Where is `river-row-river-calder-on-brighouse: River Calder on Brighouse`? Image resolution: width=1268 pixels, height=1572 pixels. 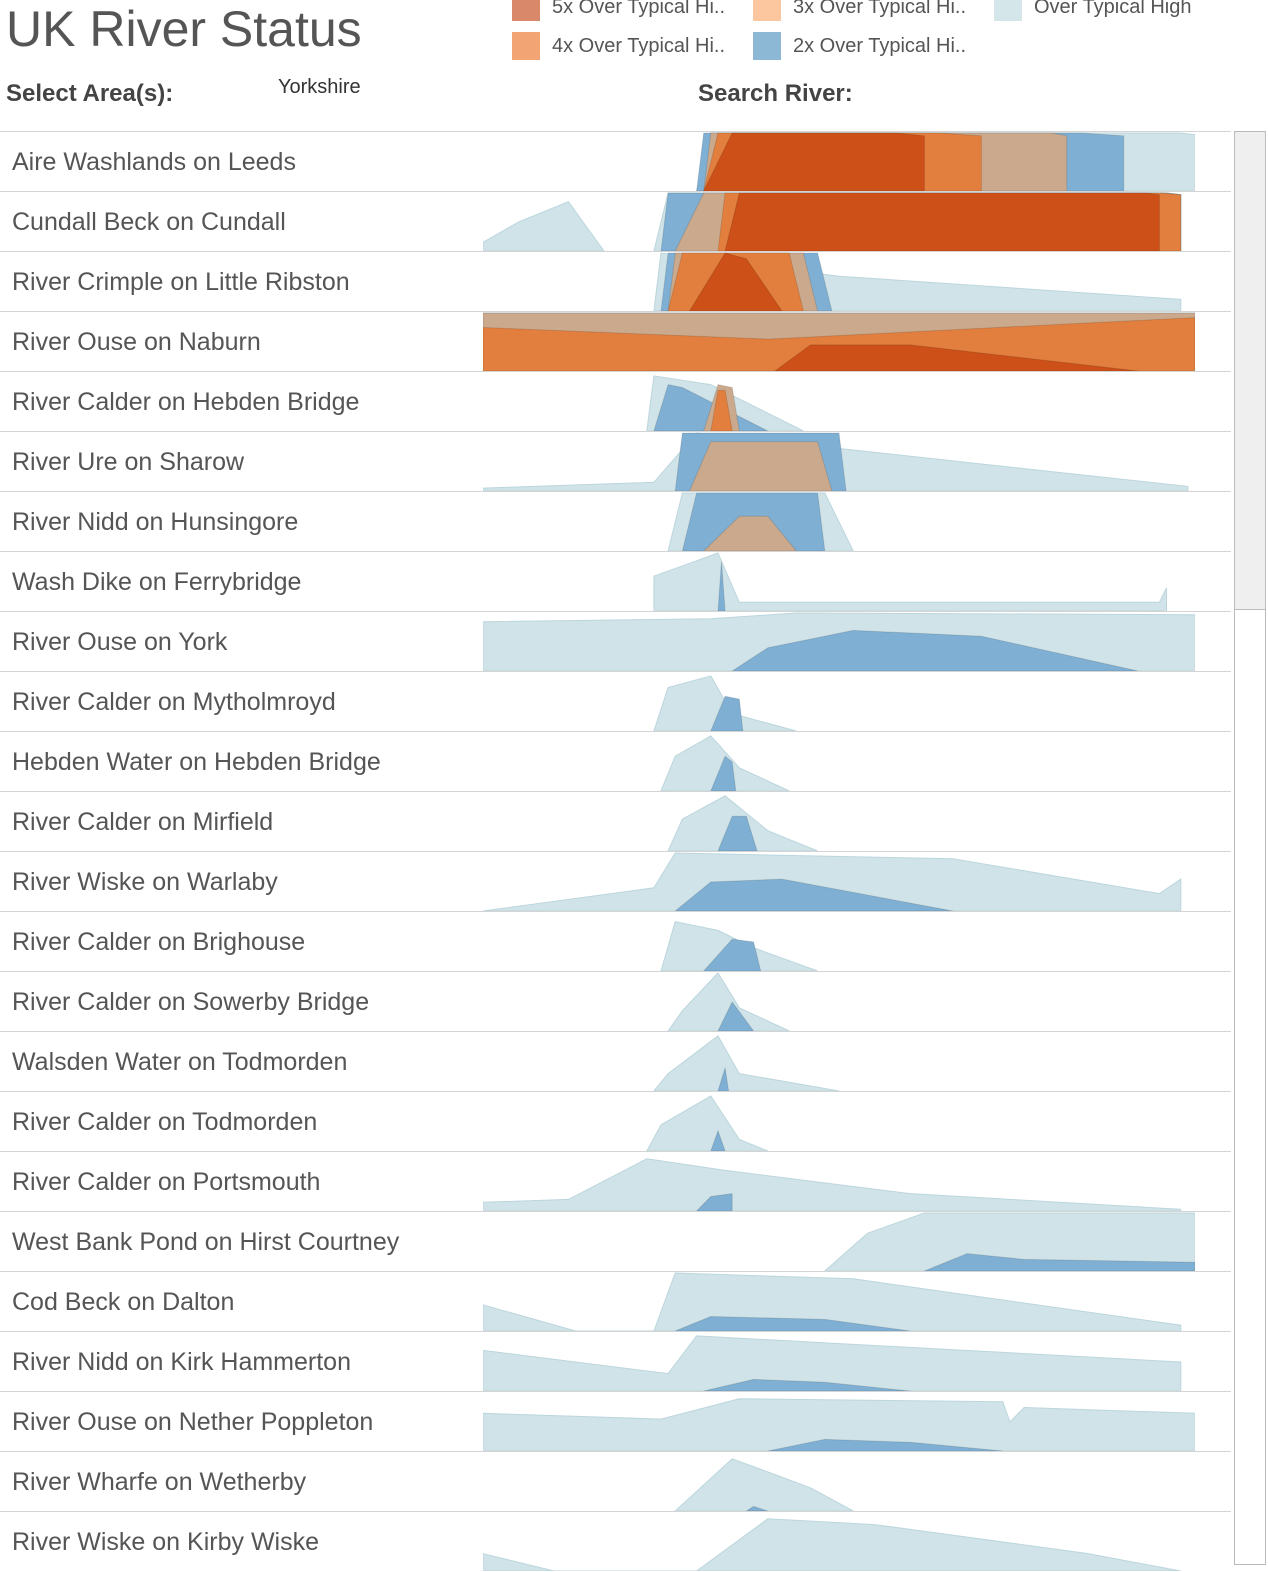
river-row-river-calder-on-brighouse: River Calder on Brighouse is located at coordinates (615, 941).